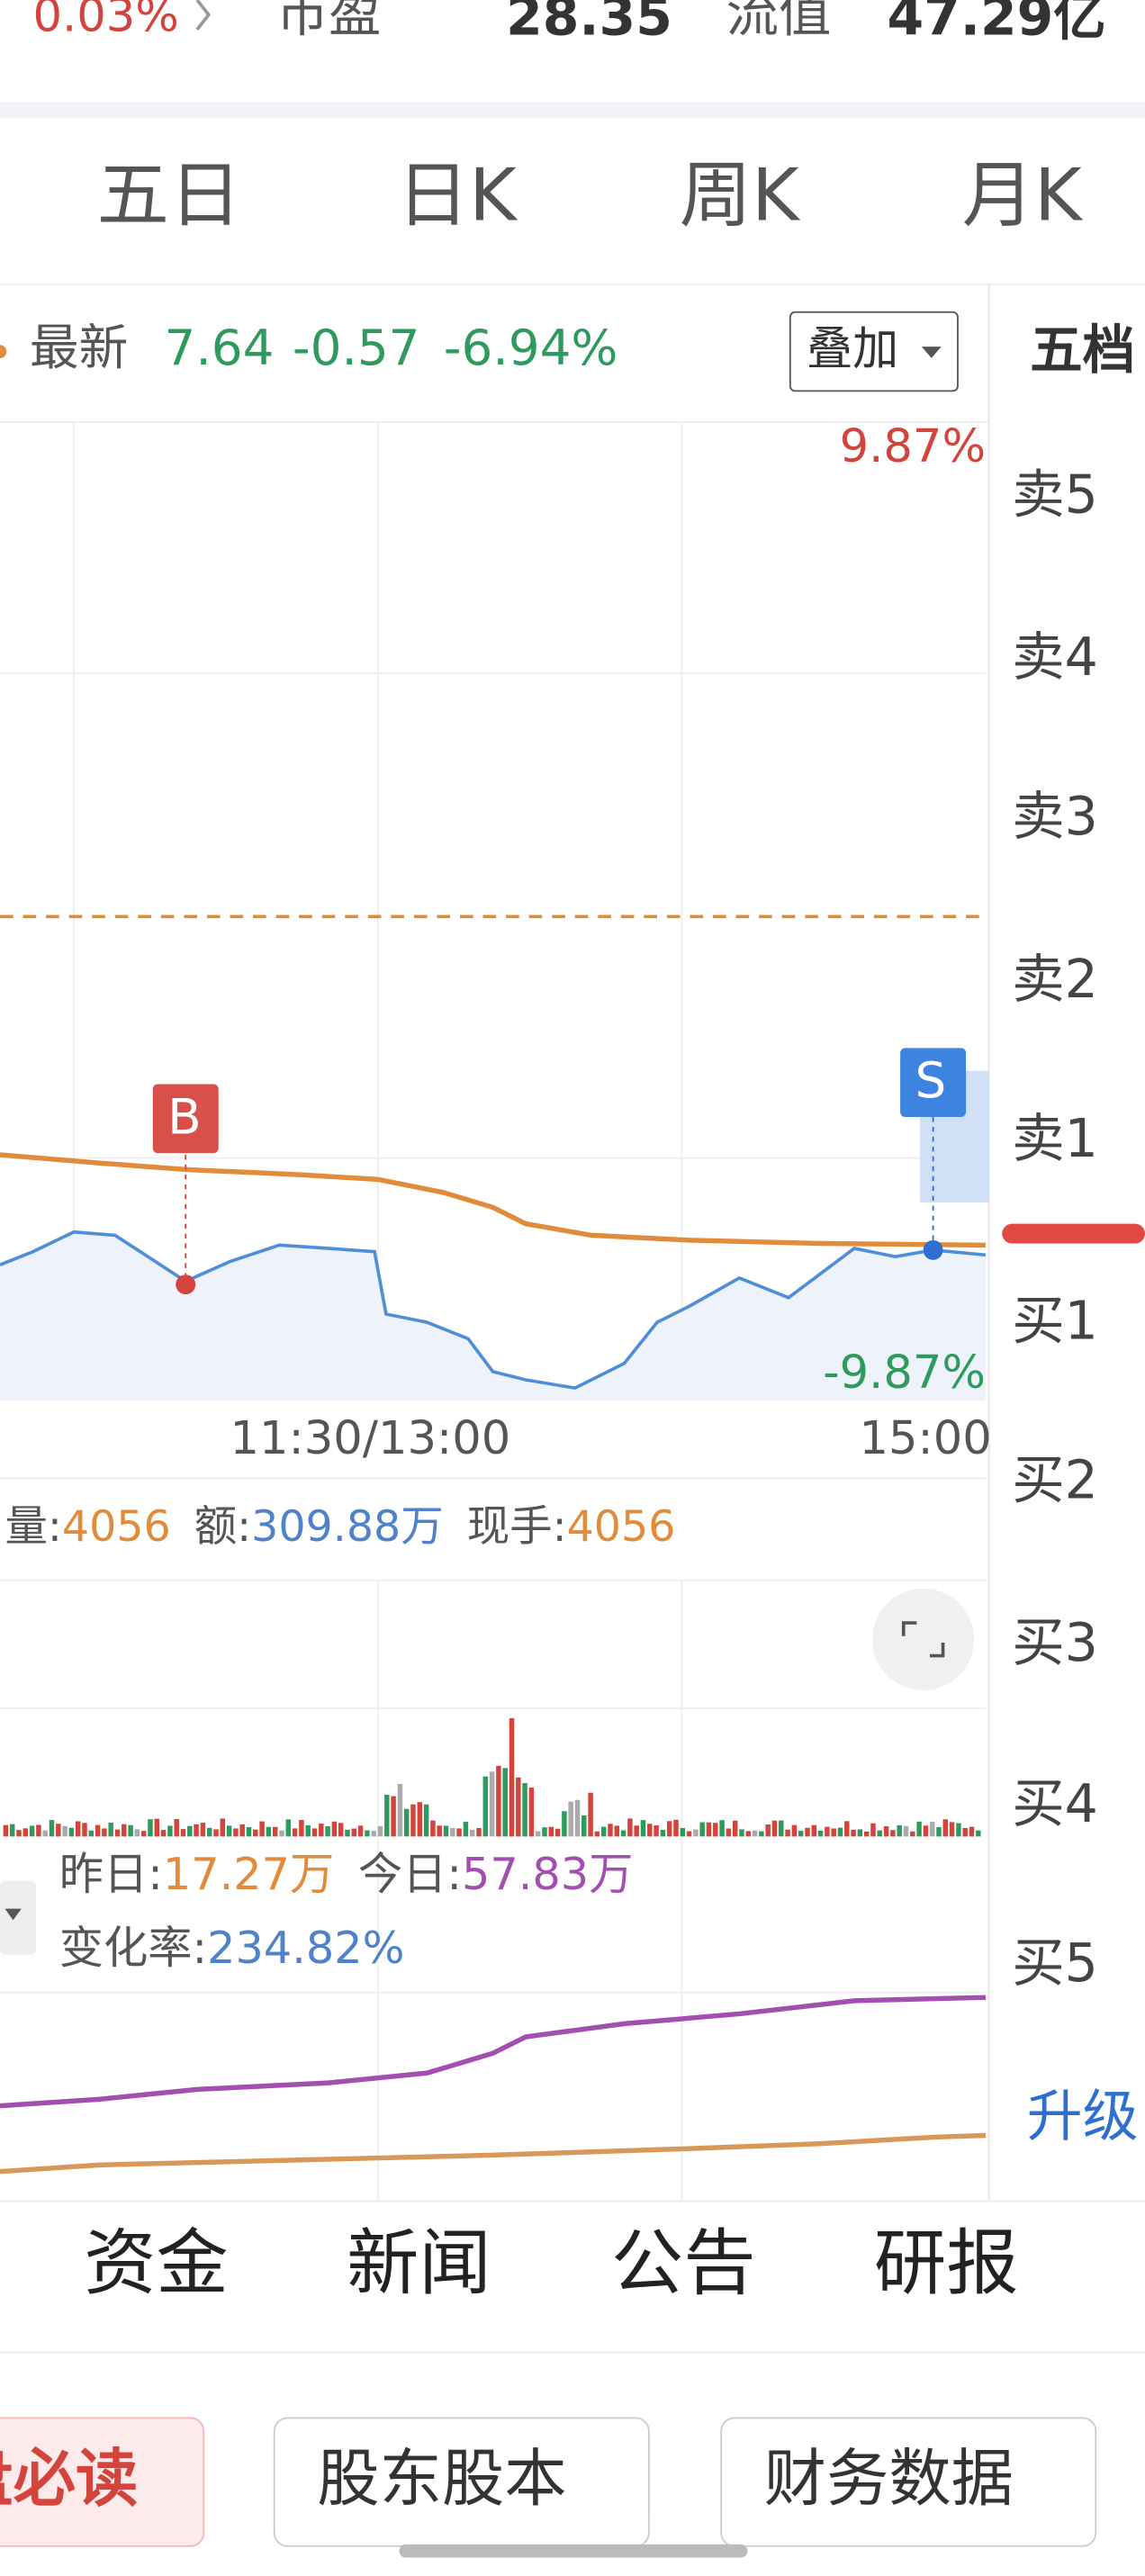 The width and height of the screenshot is (1145, 2576). I want to click on yesterday-value: 17.27万, so click(248, 1875).